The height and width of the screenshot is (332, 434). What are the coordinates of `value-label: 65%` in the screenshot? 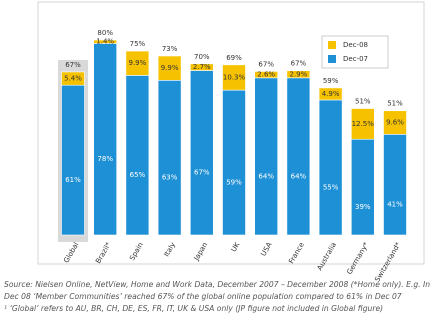 It's located at (138, 175).